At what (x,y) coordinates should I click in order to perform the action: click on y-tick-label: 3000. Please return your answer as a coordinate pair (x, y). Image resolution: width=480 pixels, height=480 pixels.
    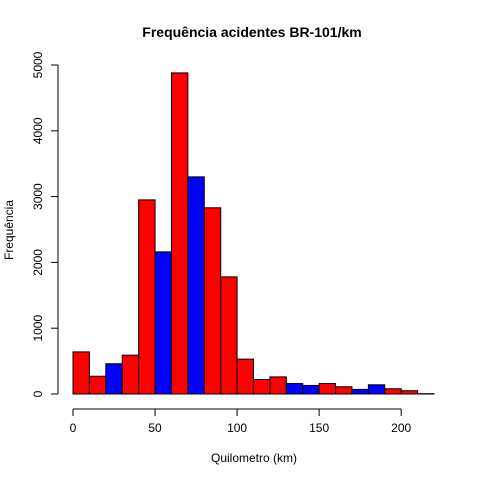
    Looking at the image, I should click on (38, 196).